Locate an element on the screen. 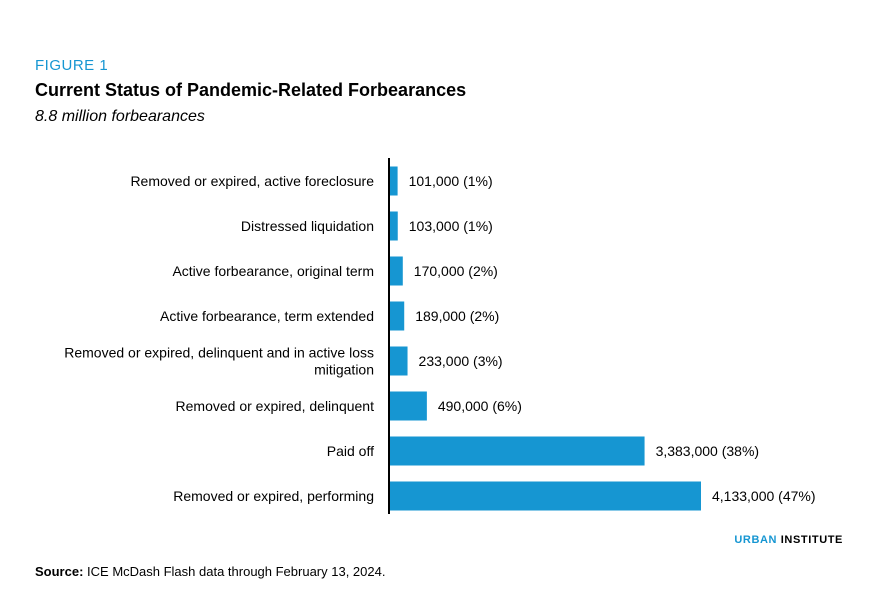 The image size is (886, 613). category-label: Active forbearance, term extended is located at coordinates (267, 316).